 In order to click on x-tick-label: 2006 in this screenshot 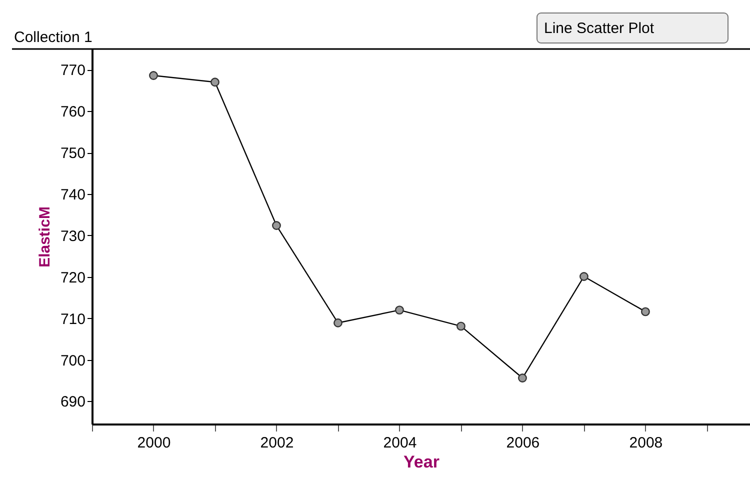, I will do `click(523, 443)`.